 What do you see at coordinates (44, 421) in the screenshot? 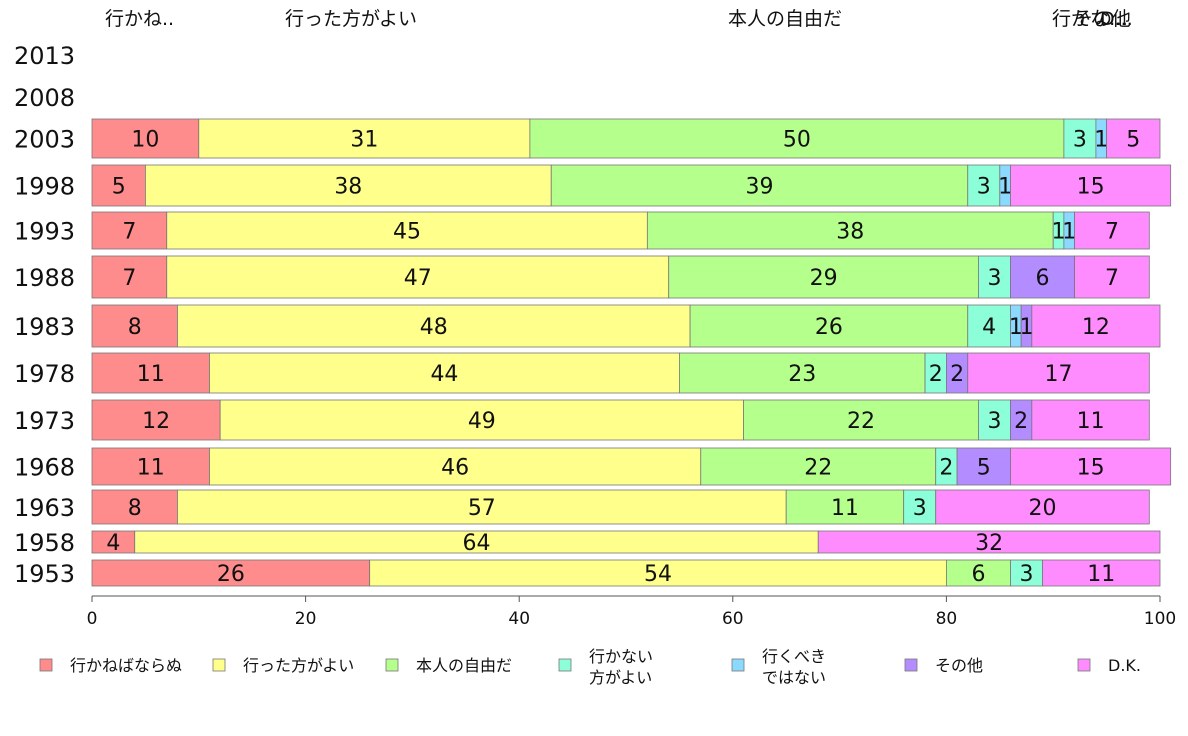
I see `year-label: 1973` at bounding box center [44, 421].